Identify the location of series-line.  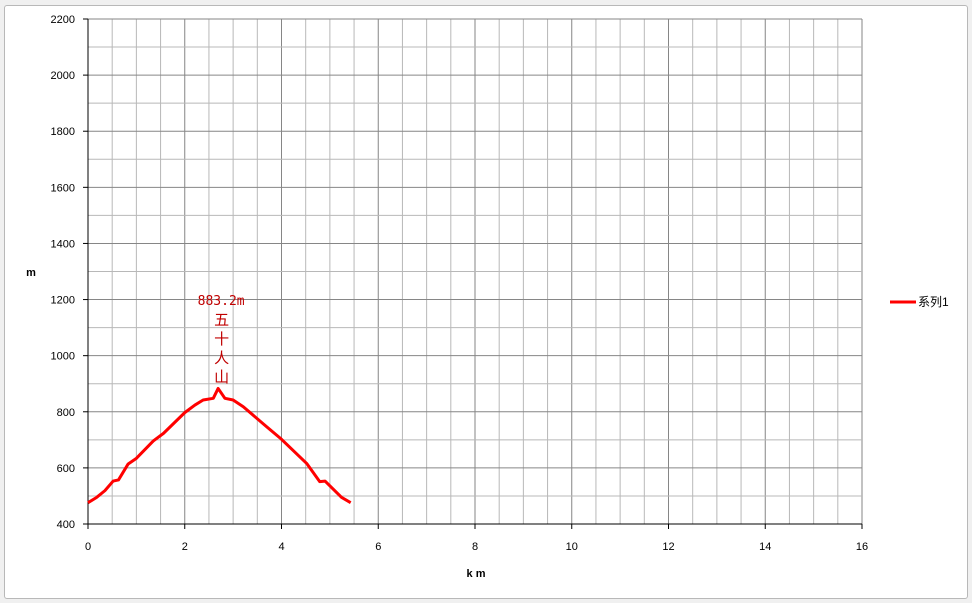
(219, 445).